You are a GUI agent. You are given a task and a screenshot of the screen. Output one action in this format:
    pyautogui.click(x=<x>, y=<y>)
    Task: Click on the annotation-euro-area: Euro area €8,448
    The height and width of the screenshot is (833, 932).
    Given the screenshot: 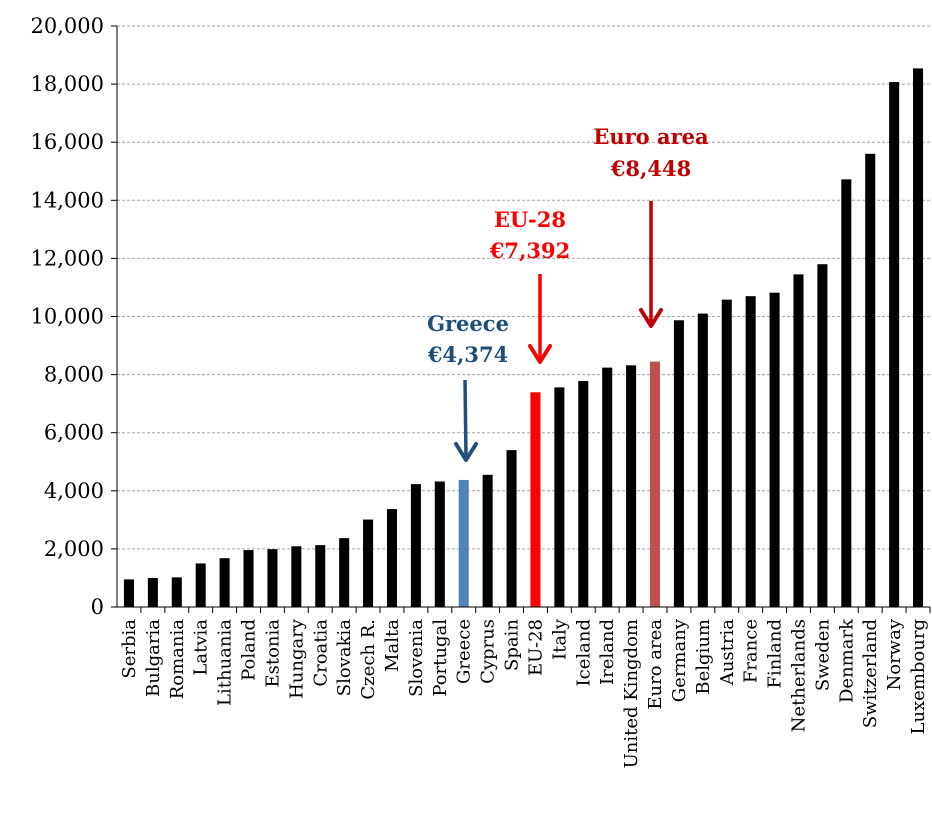 What is the action you would take?
    pyautogui.click(x=651, y=226)
    